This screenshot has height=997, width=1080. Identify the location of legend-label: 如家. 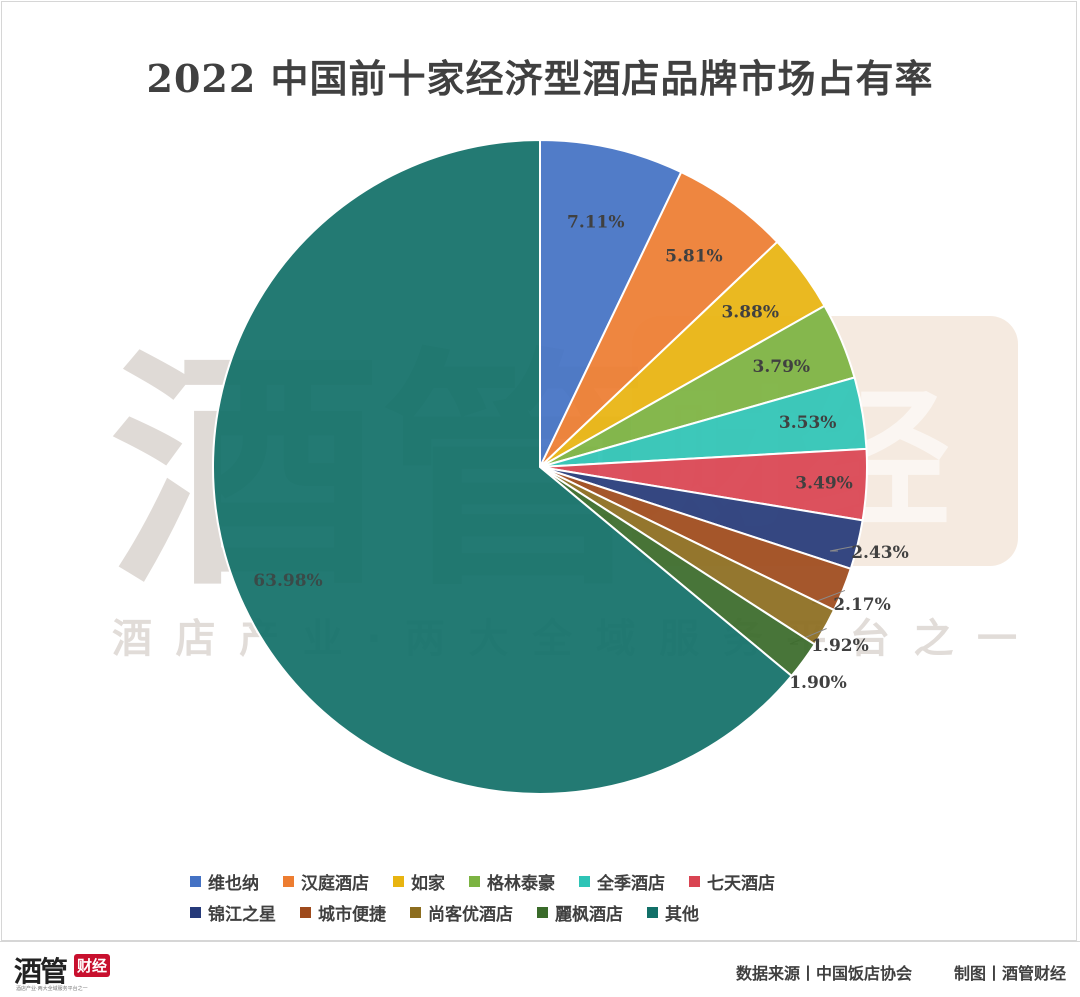
(428, 884).